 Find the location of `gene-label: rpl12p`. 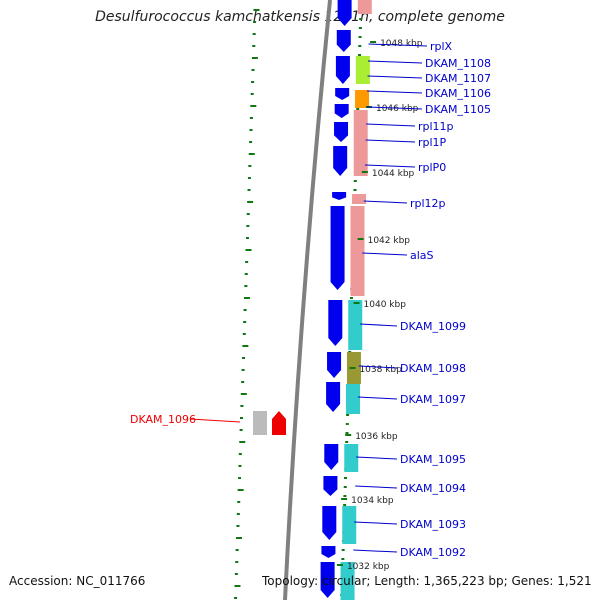

gene-label: rpl12p is located at coordinates (428, 203).